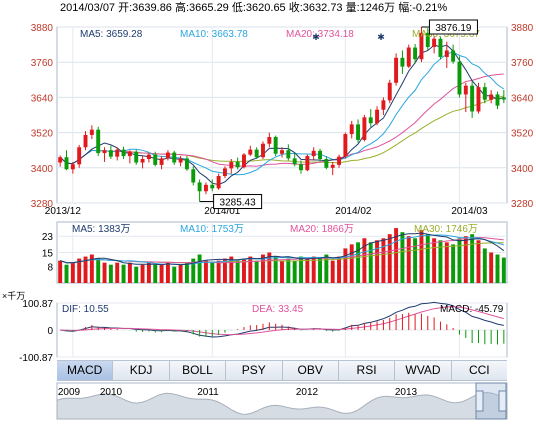  Describe the element at coordinates (222, 211) in the screenshot. I see `date-tick: 2014/01` at that location.